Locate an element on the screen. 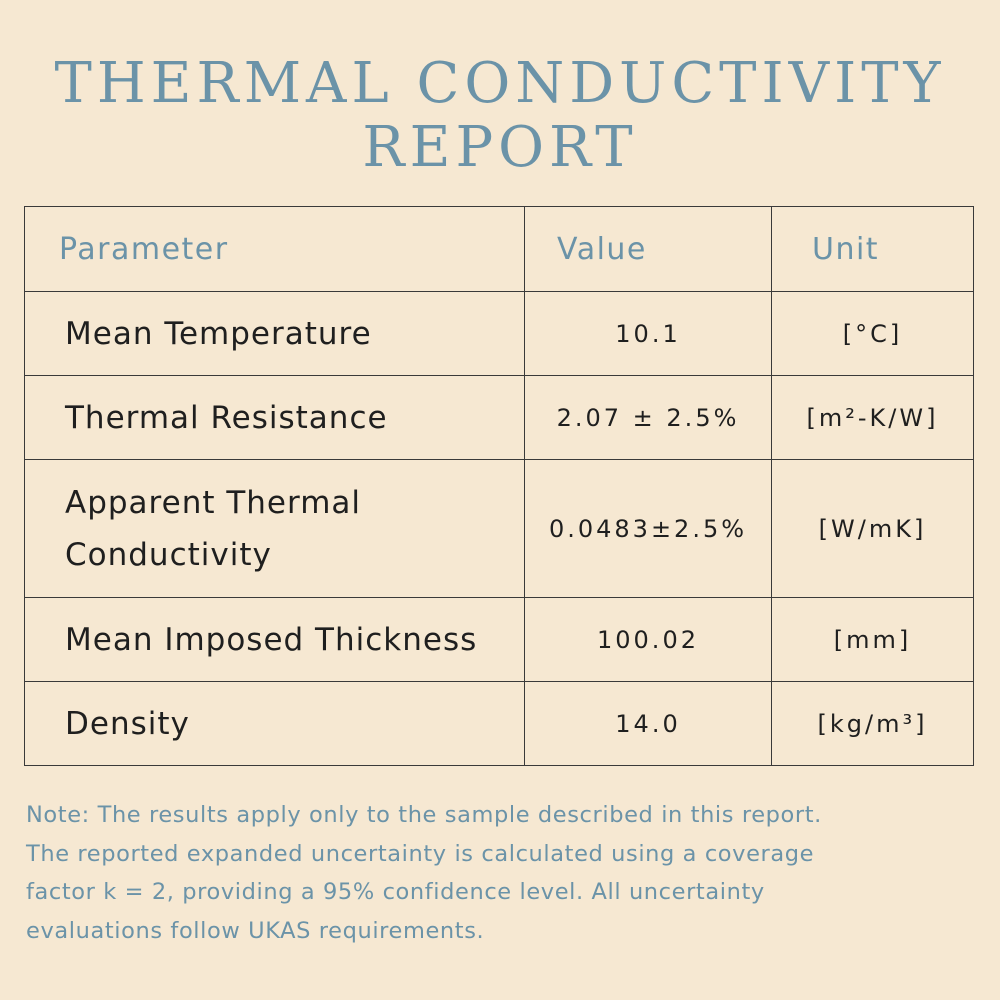 The height and width of the screenshot is (1000, 1000). row-value: 0.0483±2.5% is located at coordinates (648, 528).